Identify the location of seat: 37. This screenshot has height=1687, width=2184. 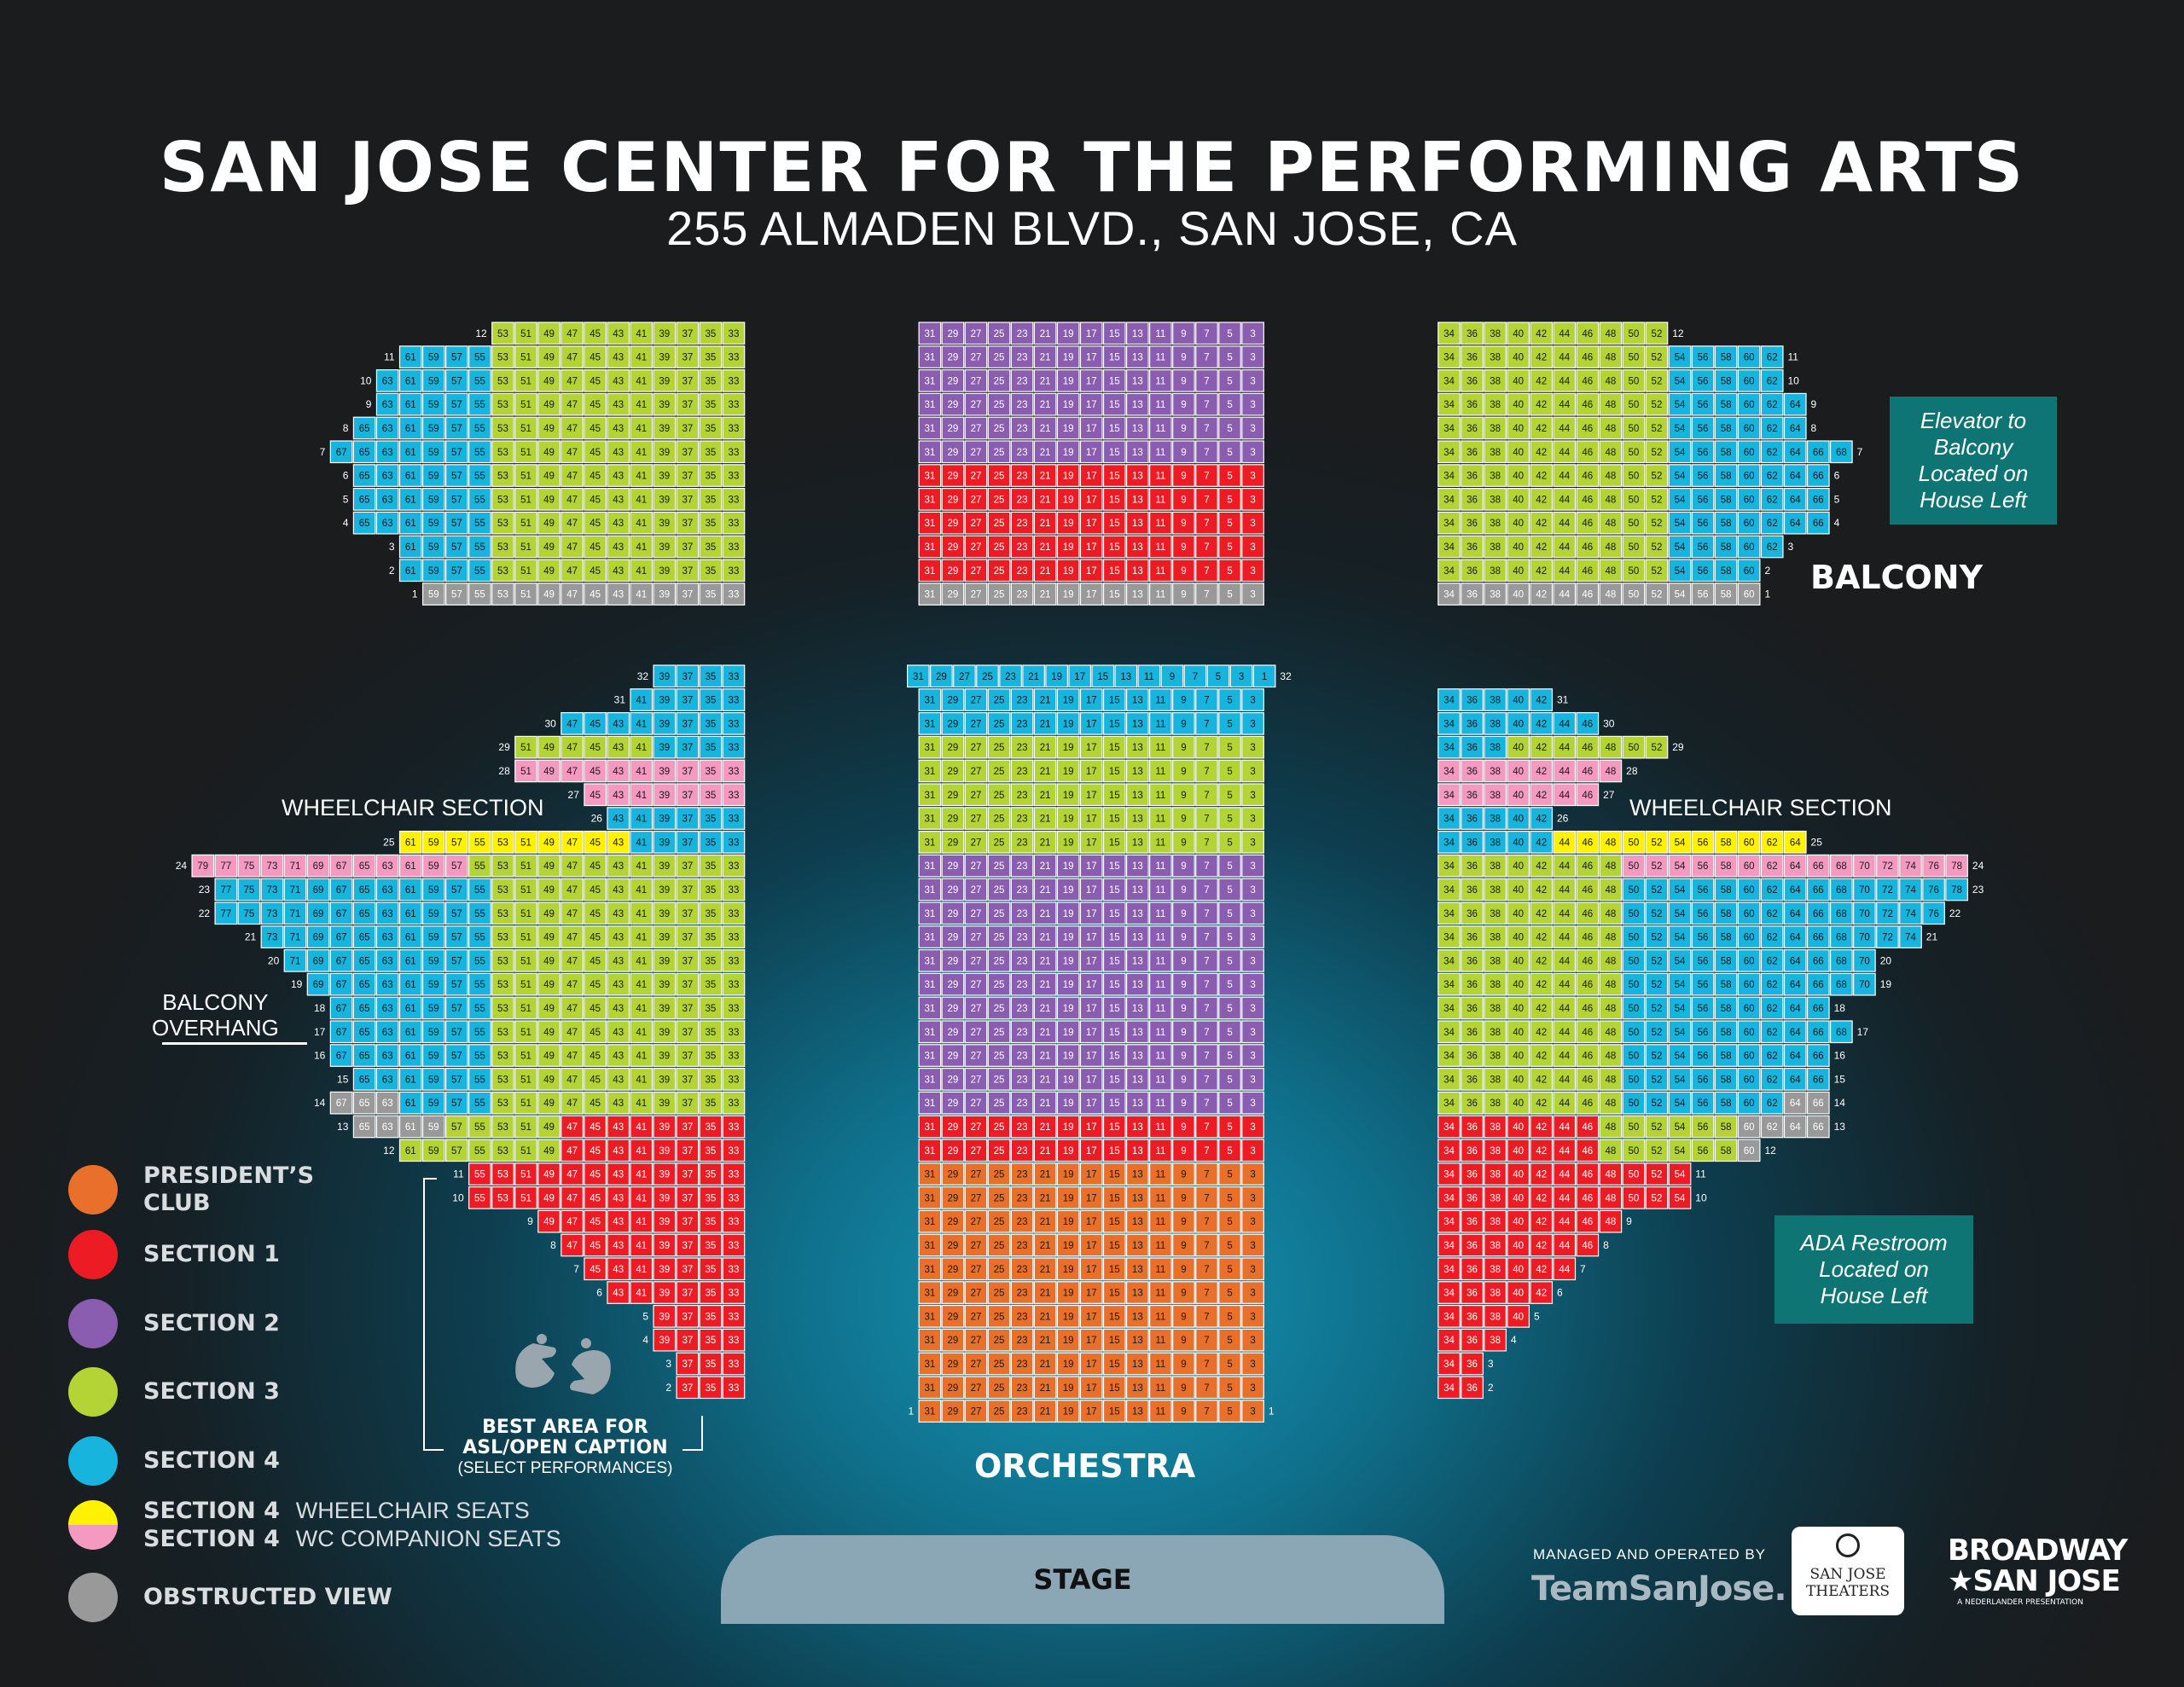
(688, 1316).